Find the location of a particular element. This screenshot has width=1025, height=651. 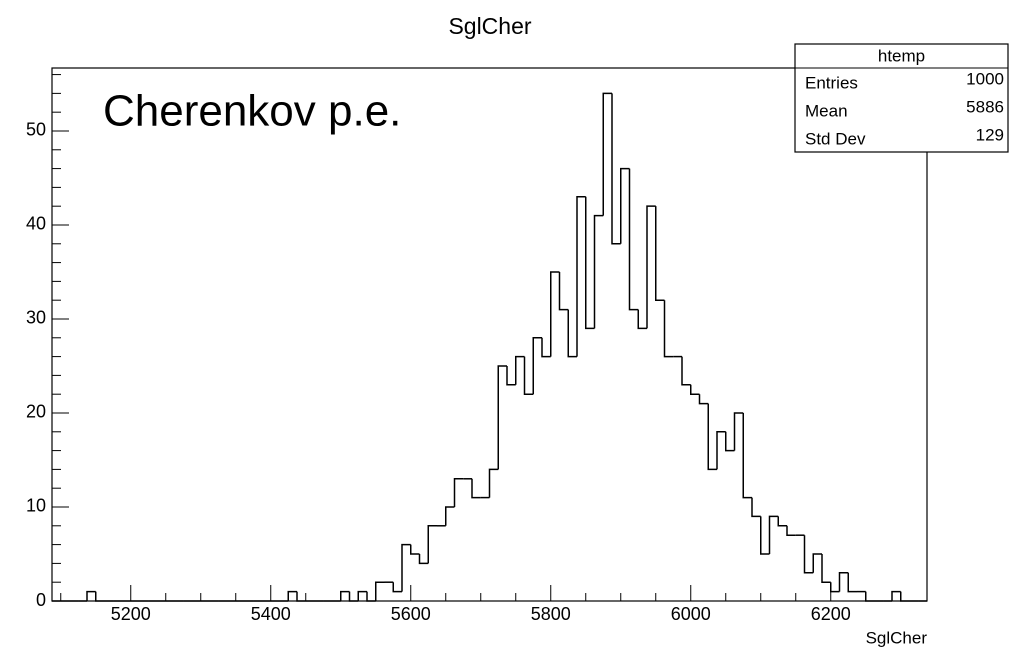

stats-title: htemp is located at coordinates (901, 55).